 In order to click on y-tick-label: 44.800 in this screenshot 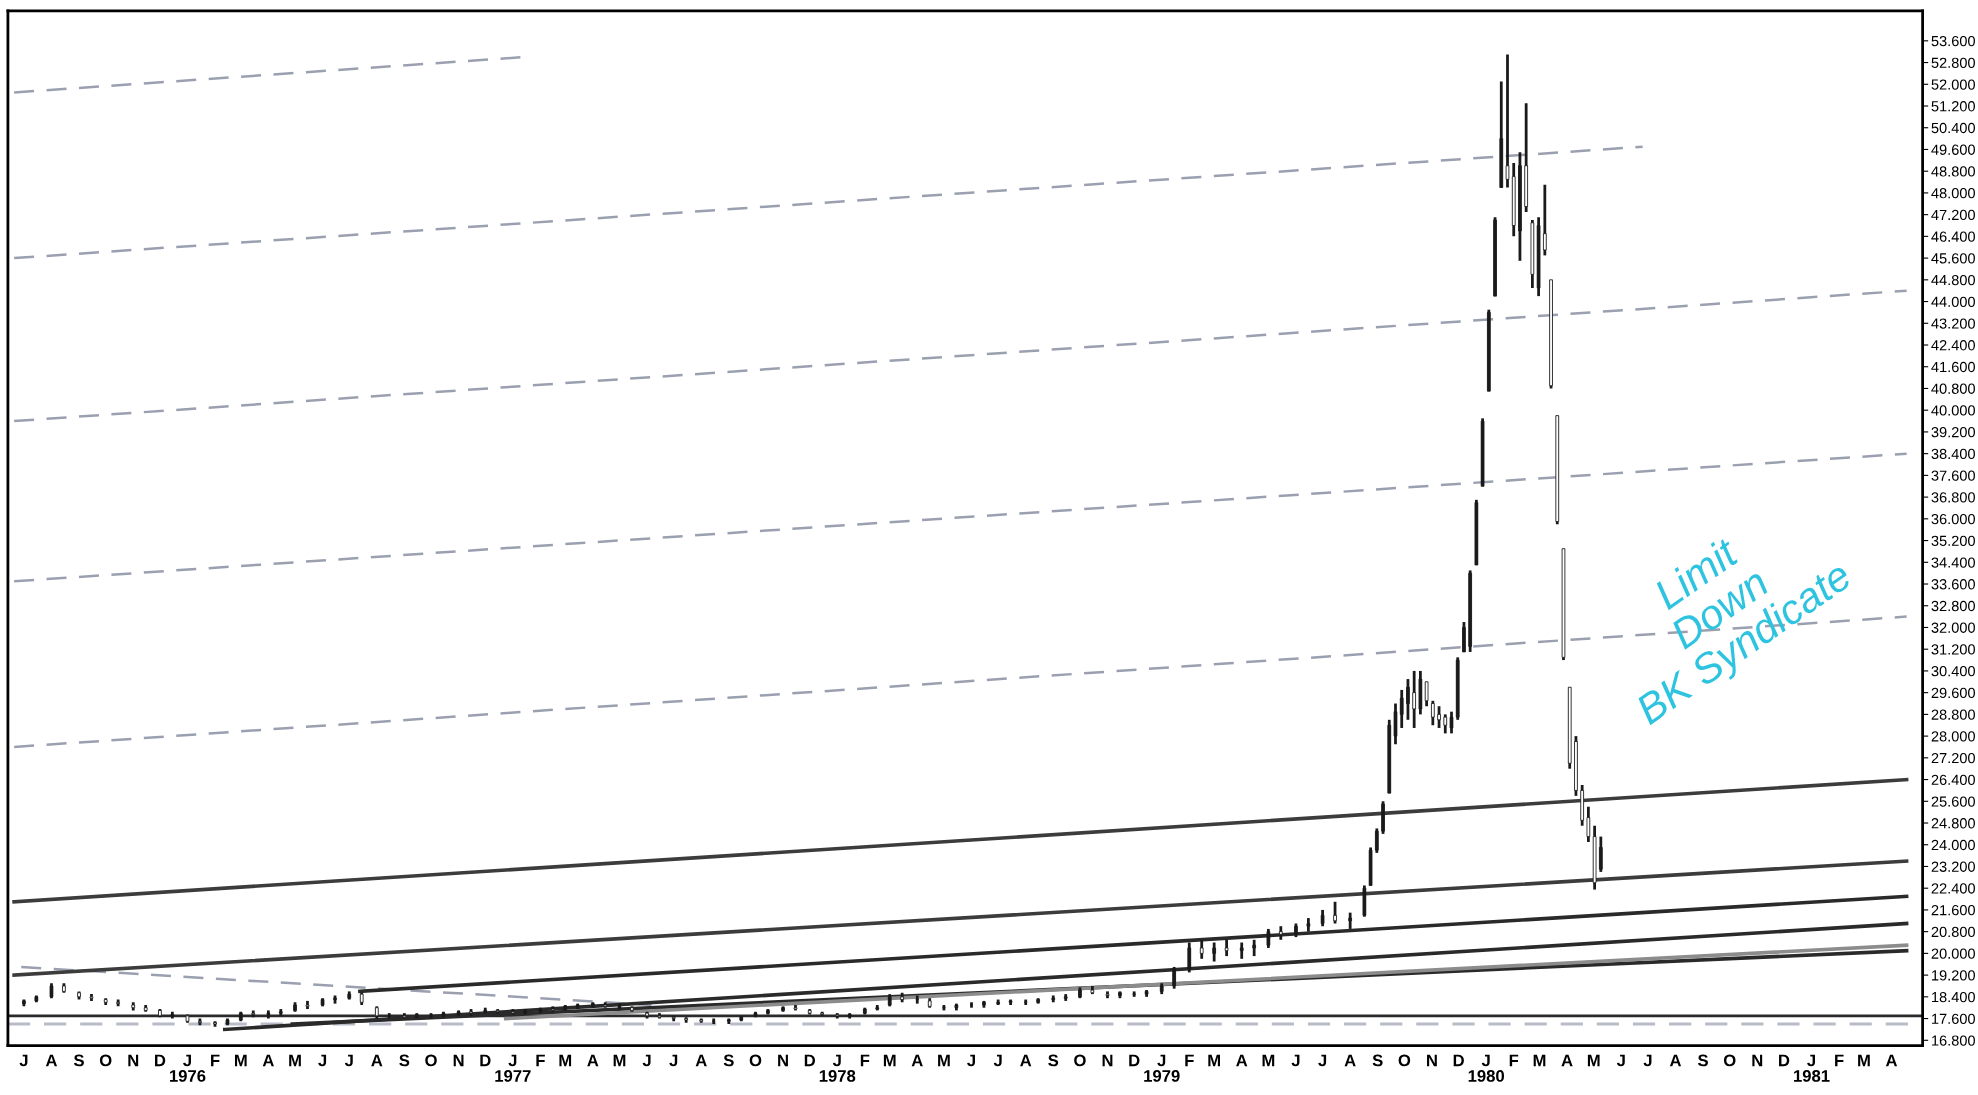, I will do `click(1953, 280)`.